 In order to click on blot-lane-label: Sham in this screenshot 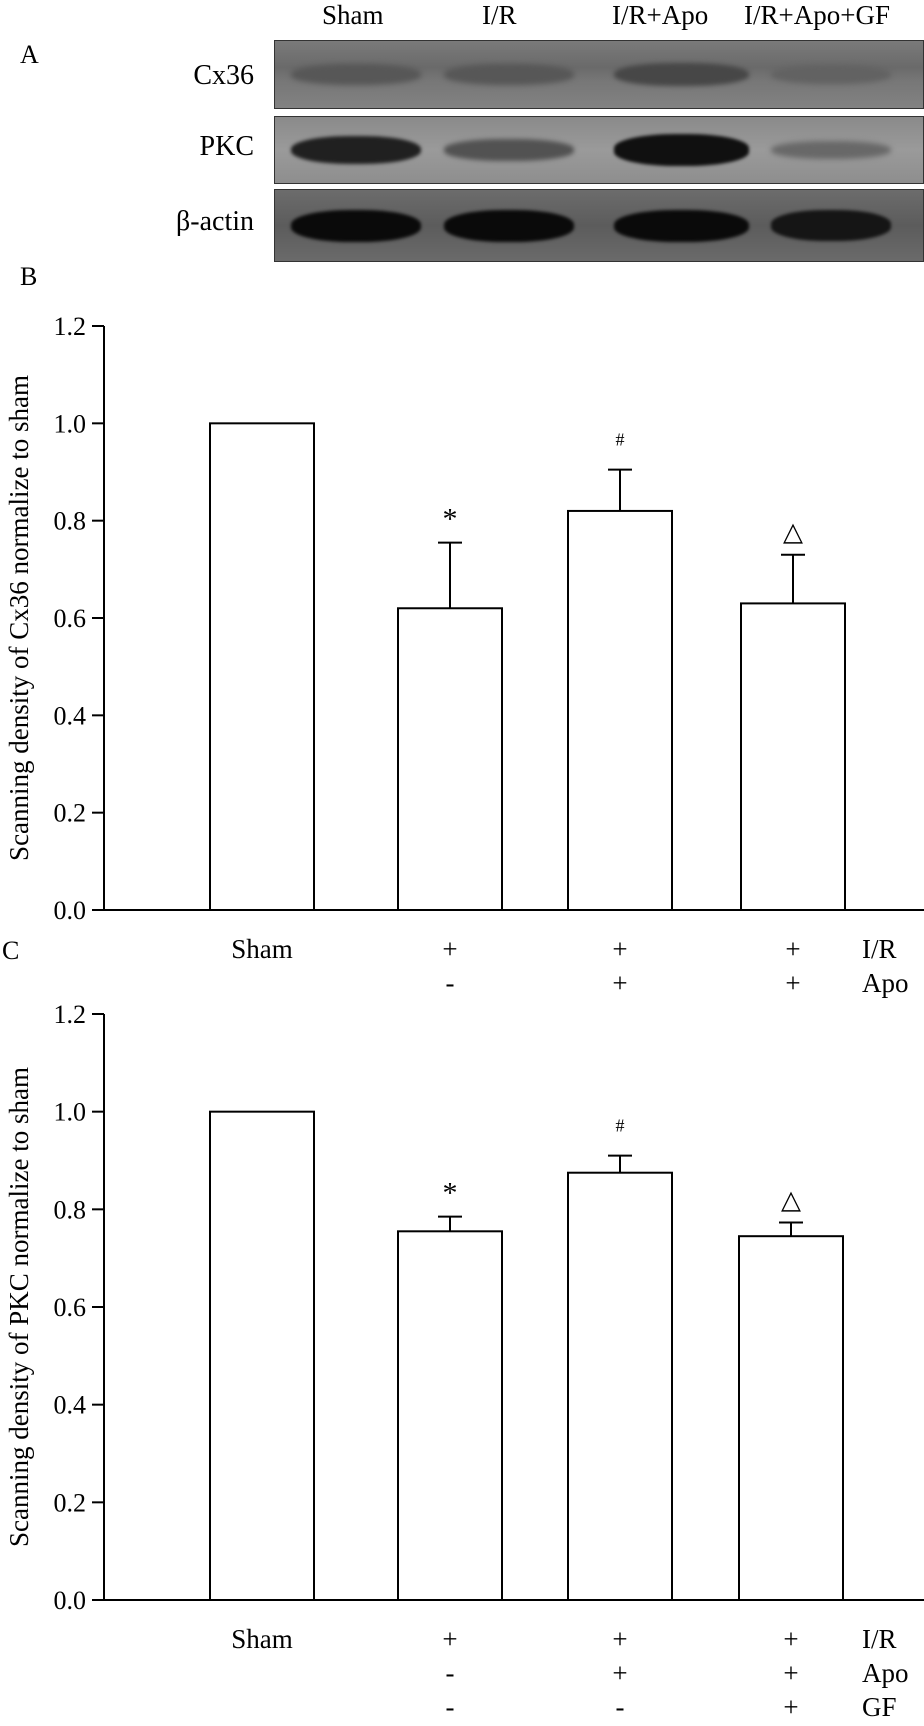, I will do `click(353, 15)`.